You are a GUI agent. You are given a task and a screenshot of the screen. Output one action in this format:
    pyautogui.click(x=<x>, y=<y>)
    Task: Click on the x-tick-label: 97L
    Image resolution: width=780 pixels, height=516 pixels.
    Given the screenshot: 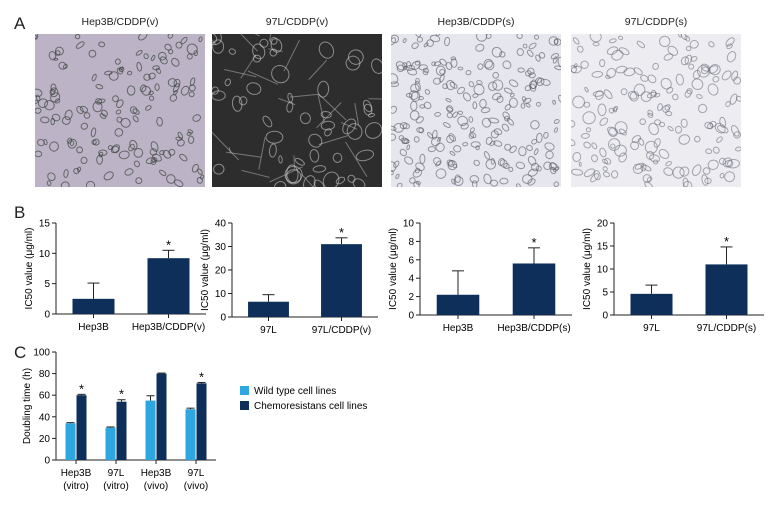 What is the action you would take?
    pyautogui.click(x=116, y=473)
    